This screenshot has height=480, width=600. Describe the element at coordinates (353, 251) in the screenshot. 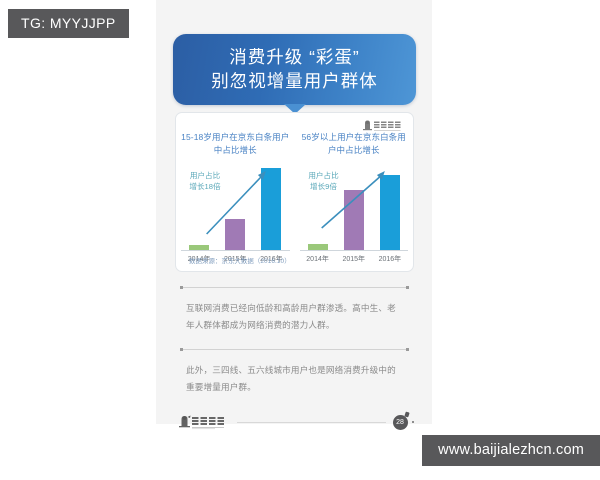

I see `chart-right-axis` at that location.